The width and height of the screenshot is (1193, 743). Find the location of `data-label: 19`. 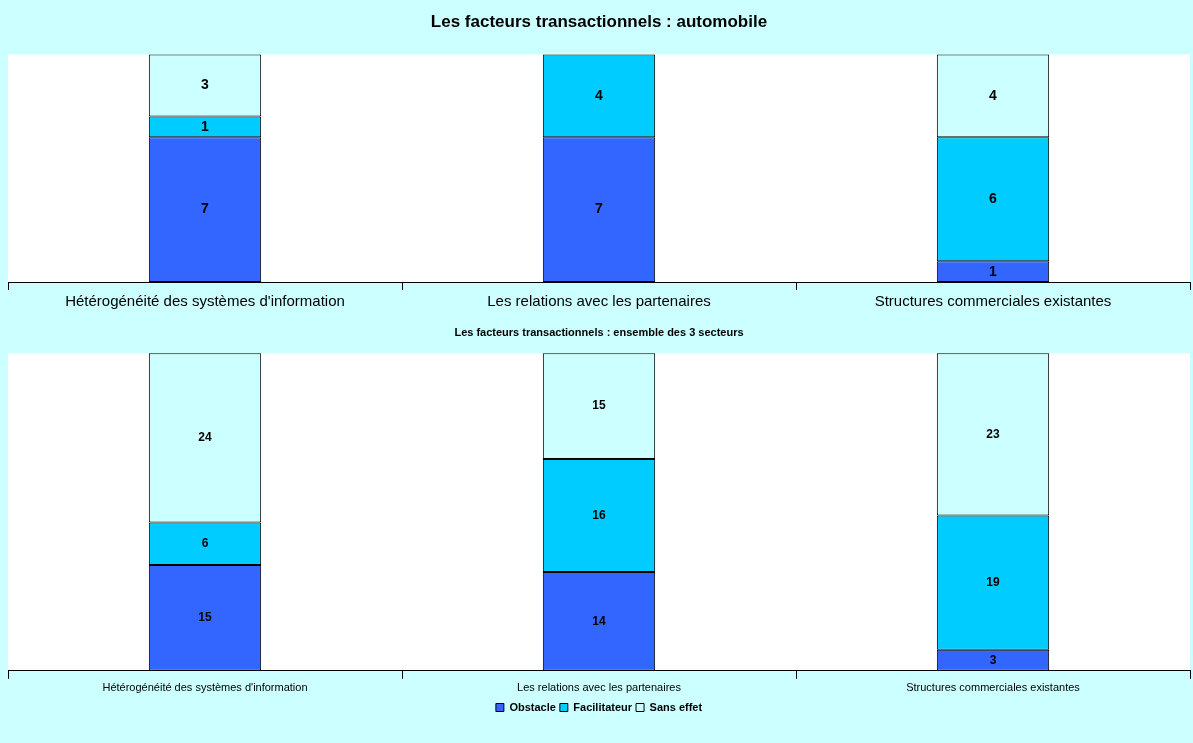

data-label: 19 is located at coordinates (993, 581).